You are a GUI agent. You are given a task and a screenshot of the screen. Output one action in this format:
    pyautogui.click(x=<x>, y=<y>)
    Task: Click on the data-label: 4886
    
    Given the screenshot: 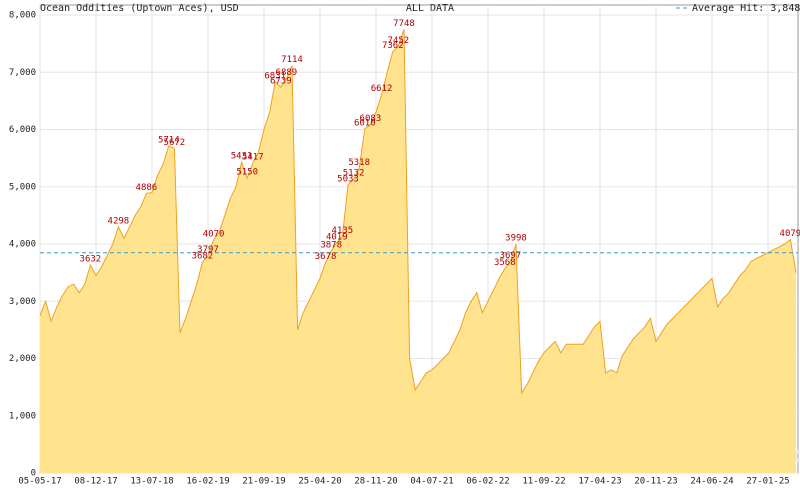 What is the action you would take?
    pyautogui.click(x=147, y=188)
    